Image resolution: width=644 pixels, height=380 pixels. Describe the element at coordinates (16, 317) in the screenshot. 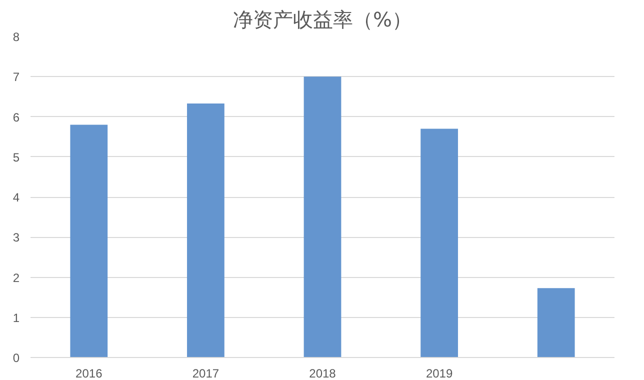

I see `y-tick-label: 1` at that location.